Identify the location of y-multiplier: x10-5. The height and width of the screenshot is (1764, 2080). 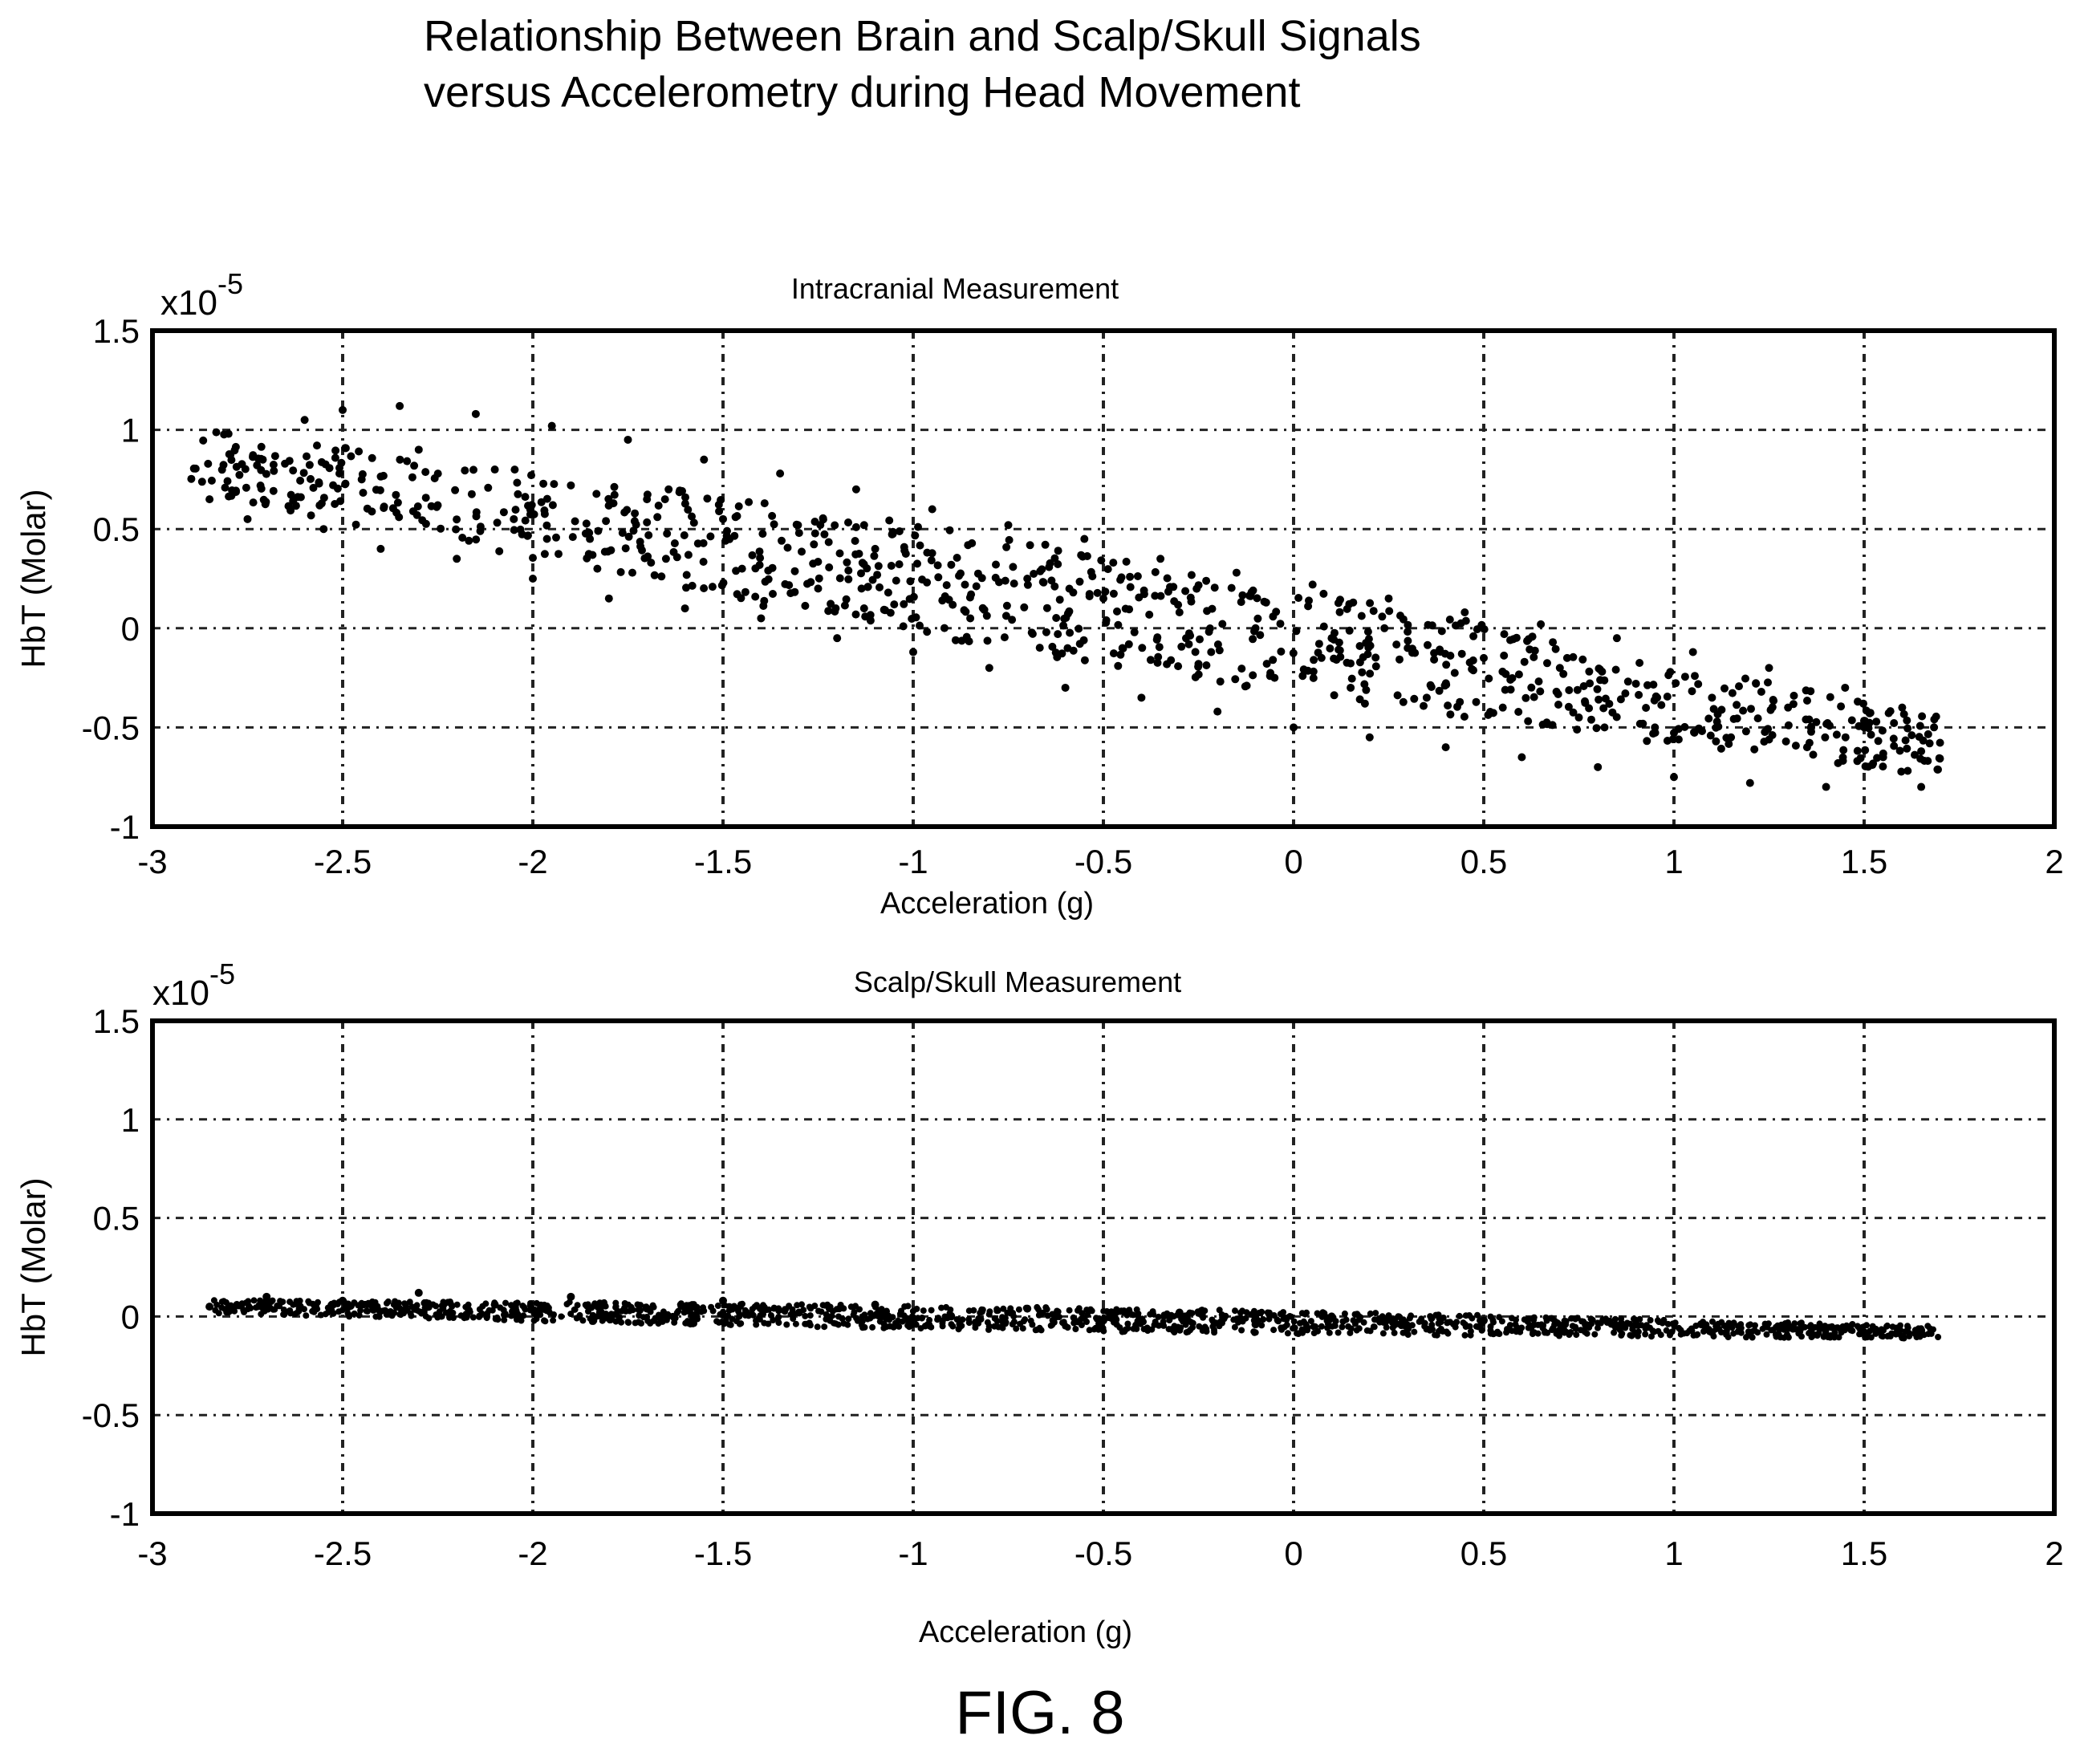
(193, 985).